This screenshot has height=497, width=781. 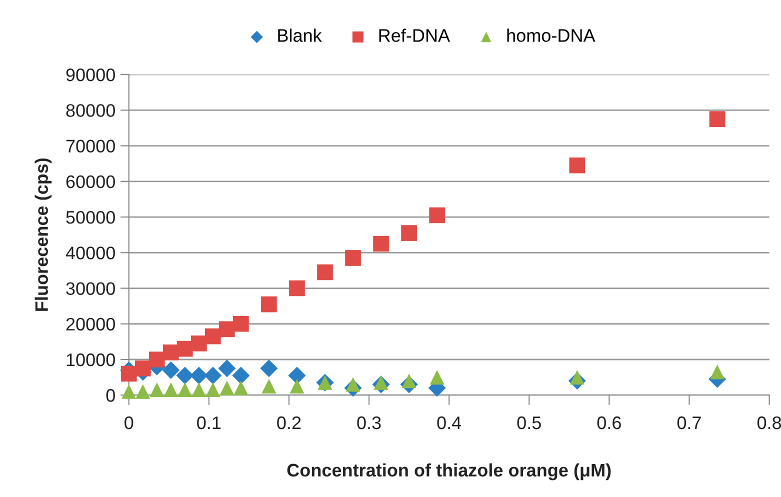 I want to click on x-tick-label: 0.7, so click(x=689, y=423).